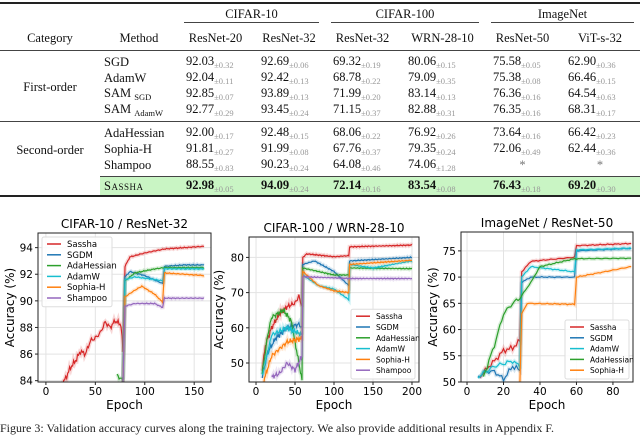 This screenshot has height=436, width=640. Describe the element at coordinates (124, 224) in the screenshot. I see `chart-title: CIFAR-10 / ResNet-32` at that location.